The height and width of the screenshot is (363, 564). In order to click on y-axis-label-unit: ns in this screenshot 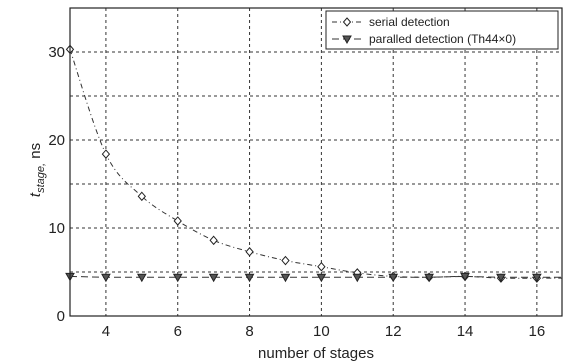, I will do `click(35, 153)`.